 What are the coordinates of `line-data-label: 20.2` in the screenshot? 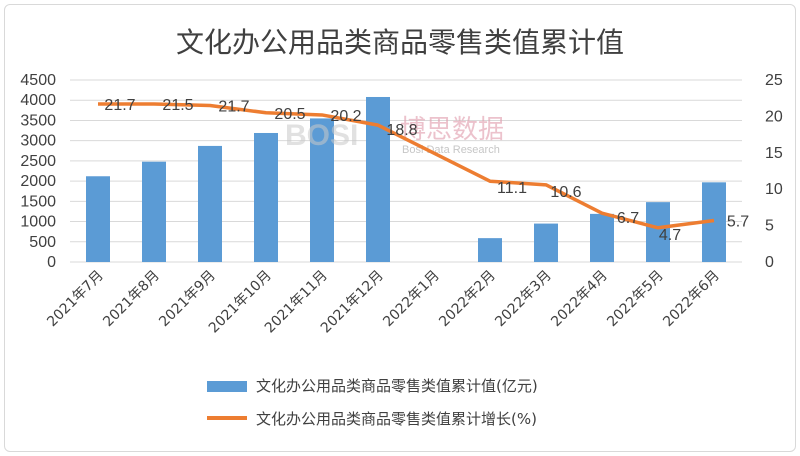 It's located at (345, 116).